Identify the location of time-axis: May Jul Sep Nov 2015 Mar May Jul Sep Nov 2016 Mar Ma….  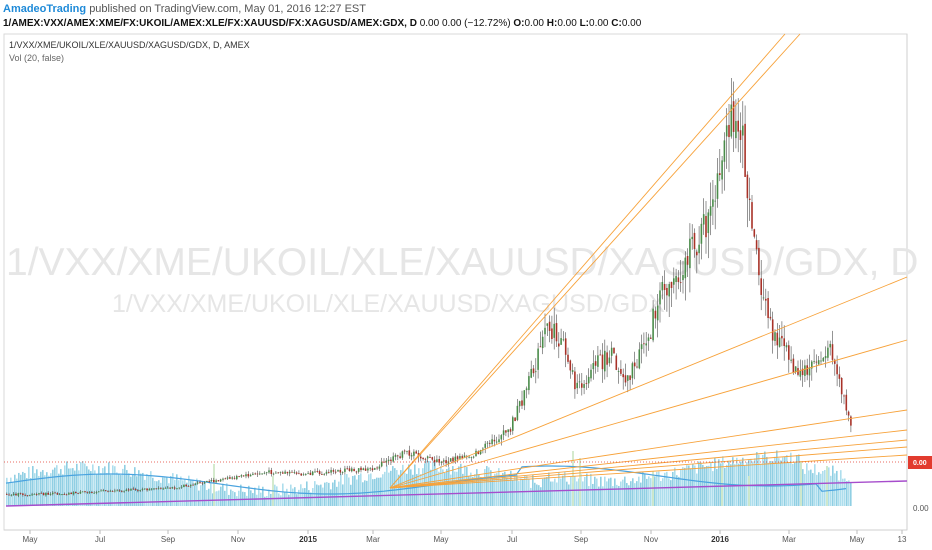
(464, 537).